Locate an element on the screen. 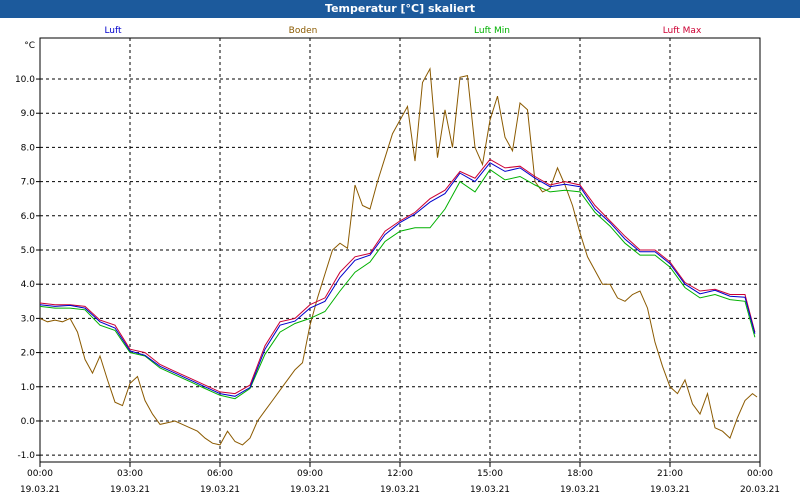 Image resolution: width=800 pixels, height=500 pixels. y-tick-label: 8.0 is located at coordinates (28, 148).